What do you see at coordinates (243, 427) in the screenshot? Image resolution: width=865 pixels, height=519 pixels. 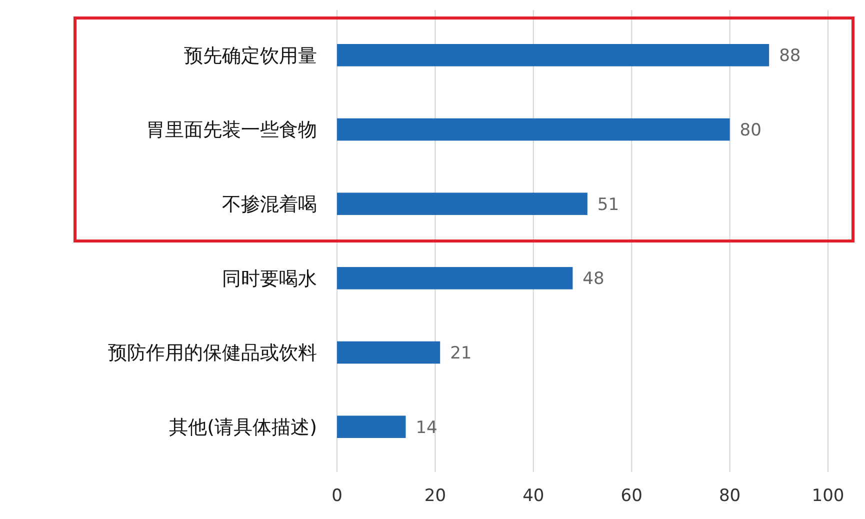 I see `y-tick-label: 其他(请具体描述)` at bounding box center [243, 427].